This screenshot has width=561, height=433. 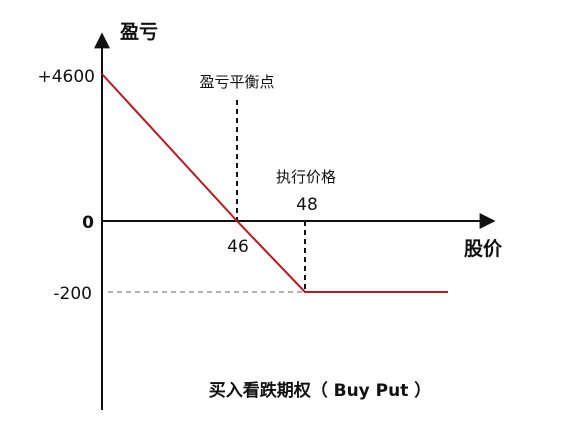 I want to click on x-axis-label: 股价, so click(x=483, y=249).